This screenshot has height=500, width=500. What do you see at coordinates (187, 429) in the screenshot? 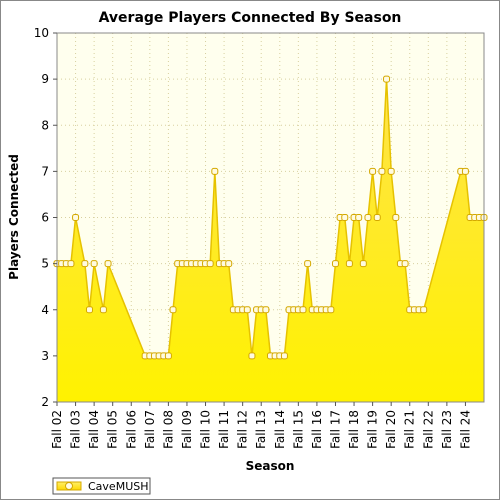
I see `x-tick-label: Fall 09` at bounding box center [187, 429].